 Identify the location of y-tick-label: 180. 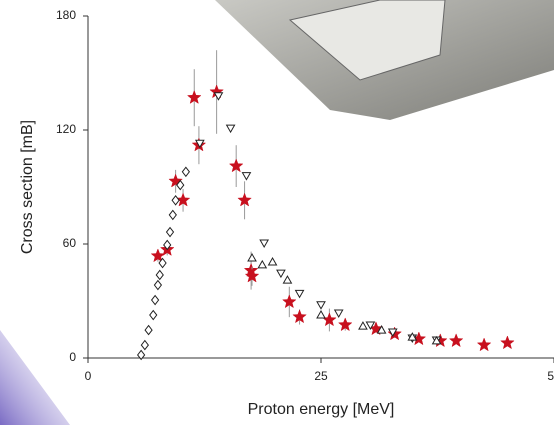
(66, 15).